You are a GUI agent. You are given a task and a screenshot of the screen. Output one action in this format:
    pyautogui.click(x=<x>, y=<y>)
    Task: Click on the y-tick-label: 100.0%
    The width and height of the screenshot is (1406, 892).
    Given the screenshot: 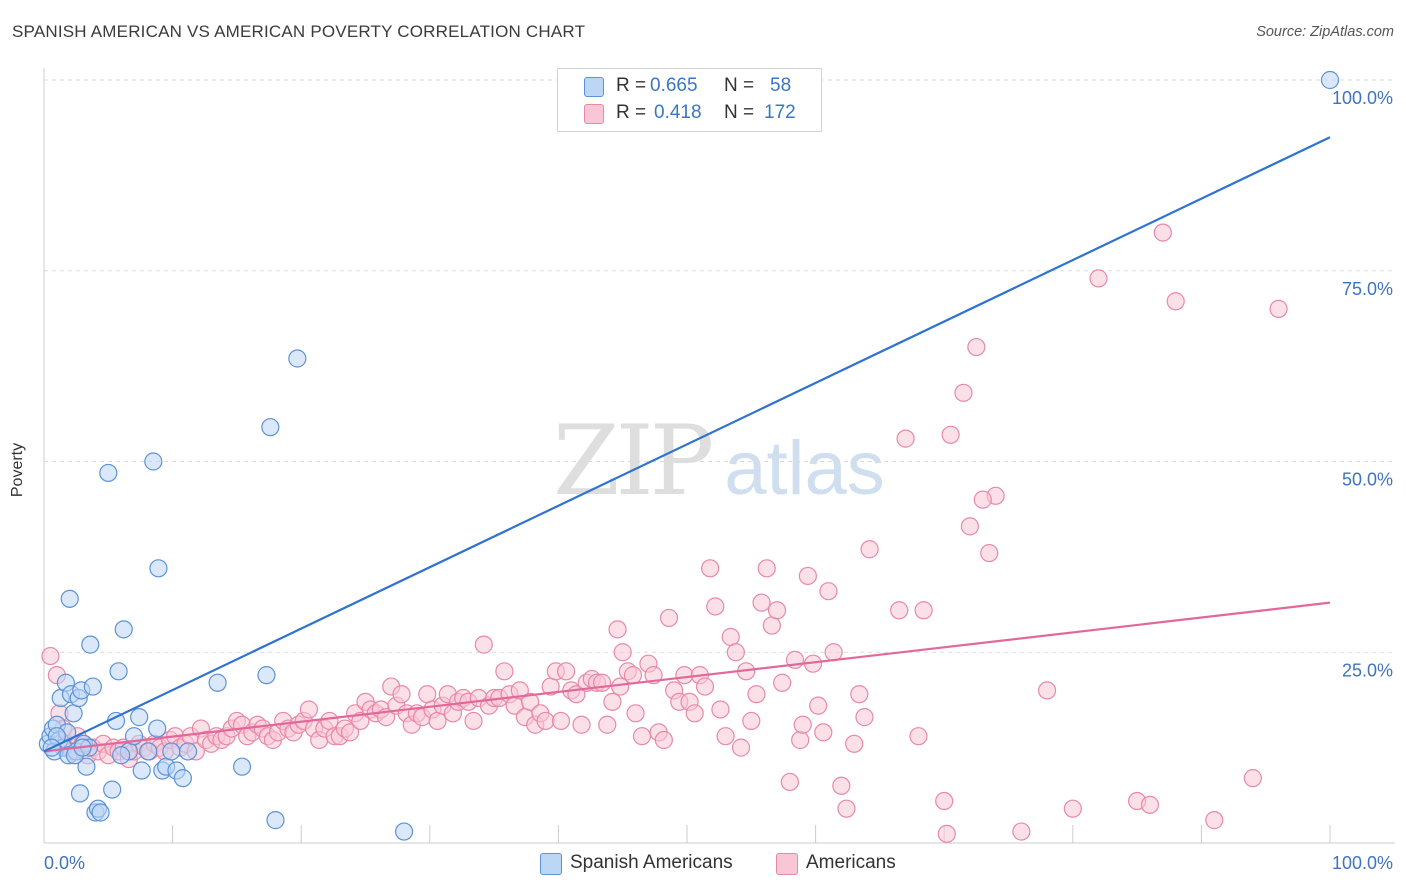 What is the action you would take?
    pyautogui.click(x=1362, y=98)
    